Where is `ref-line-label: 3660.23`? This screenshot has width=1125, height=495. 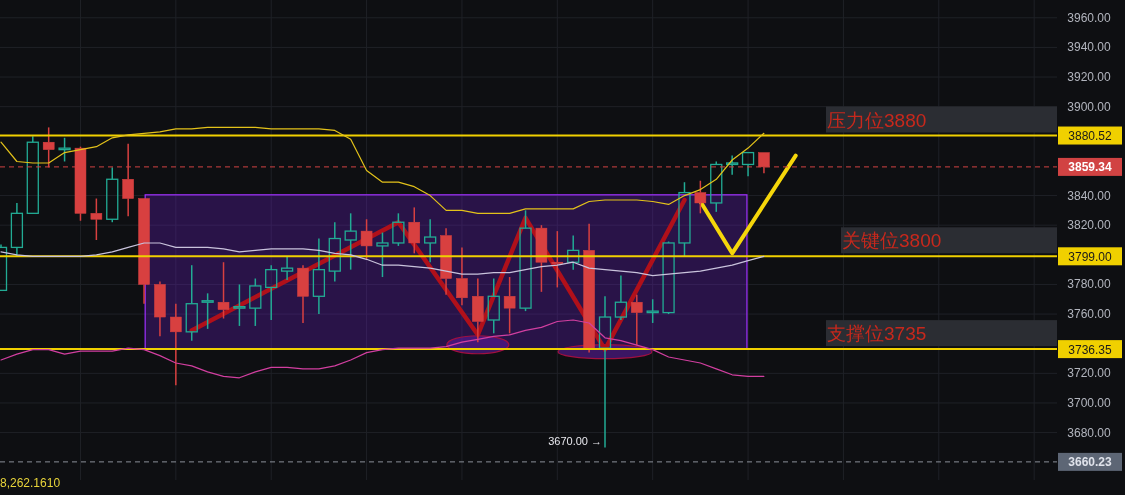 ref-line-label: 3660.23 is located at coordinates (1090, 462).